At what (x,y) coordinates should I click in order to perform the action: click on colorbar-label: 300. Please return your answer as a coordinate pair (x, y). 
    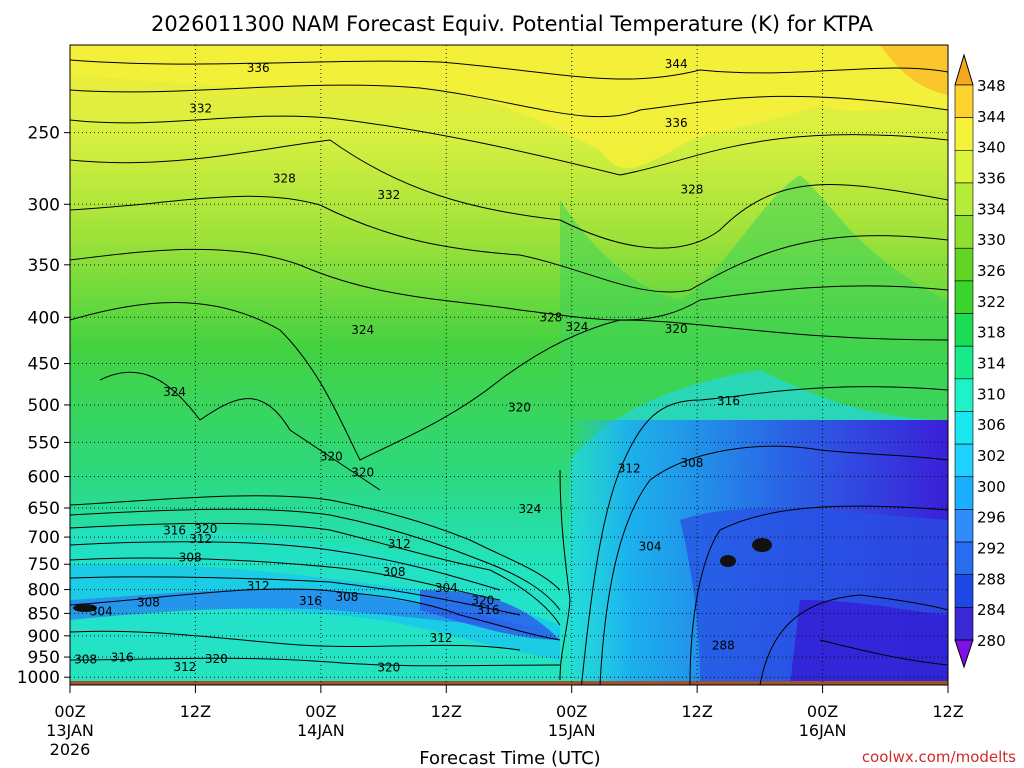
    Looking at the image, I should click on (991, 487).